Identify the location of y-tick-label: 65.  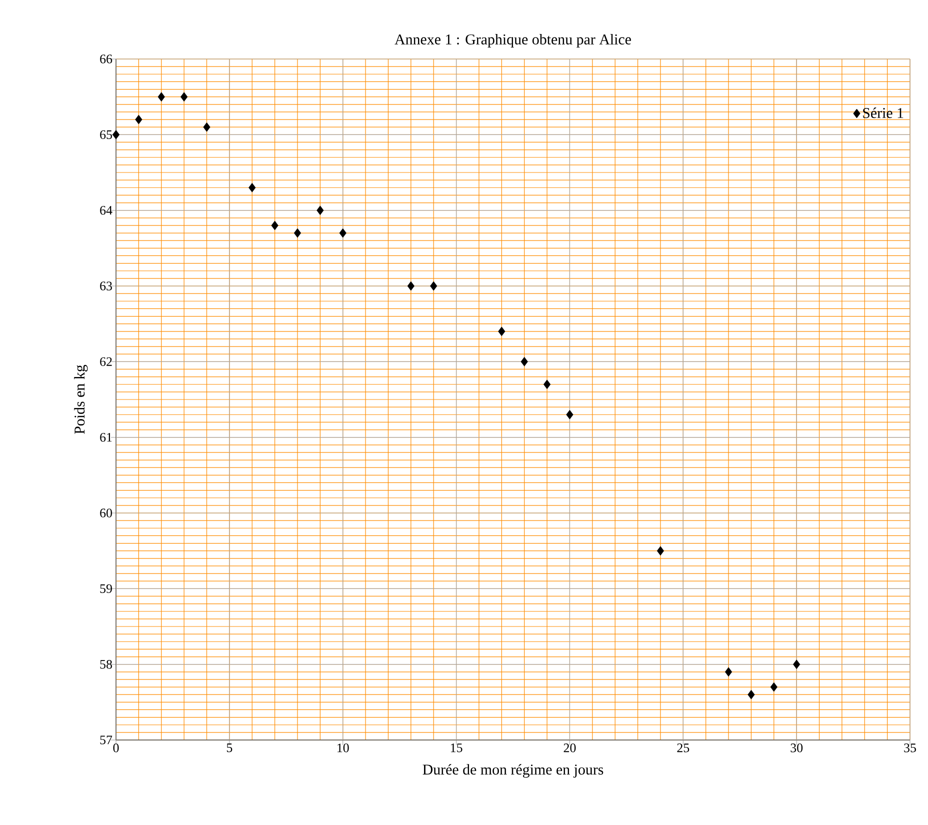
(106, 135).